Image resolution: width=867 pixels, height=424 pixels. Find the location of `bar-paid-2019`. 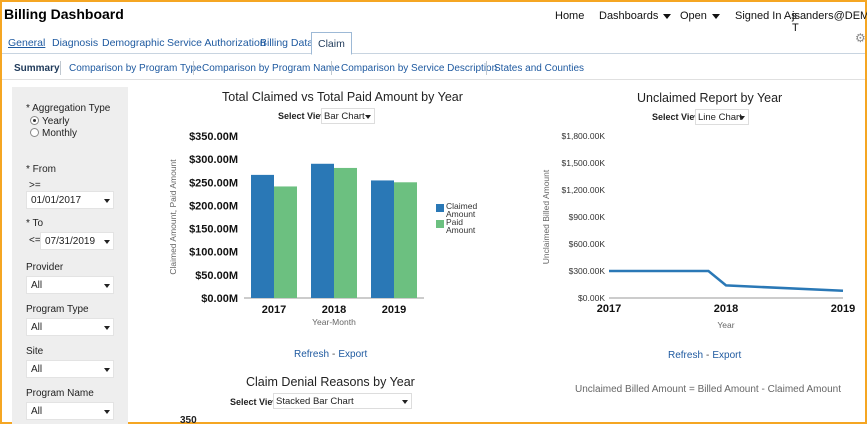

bar-paid-2019 is located at coordinates (405, 240).